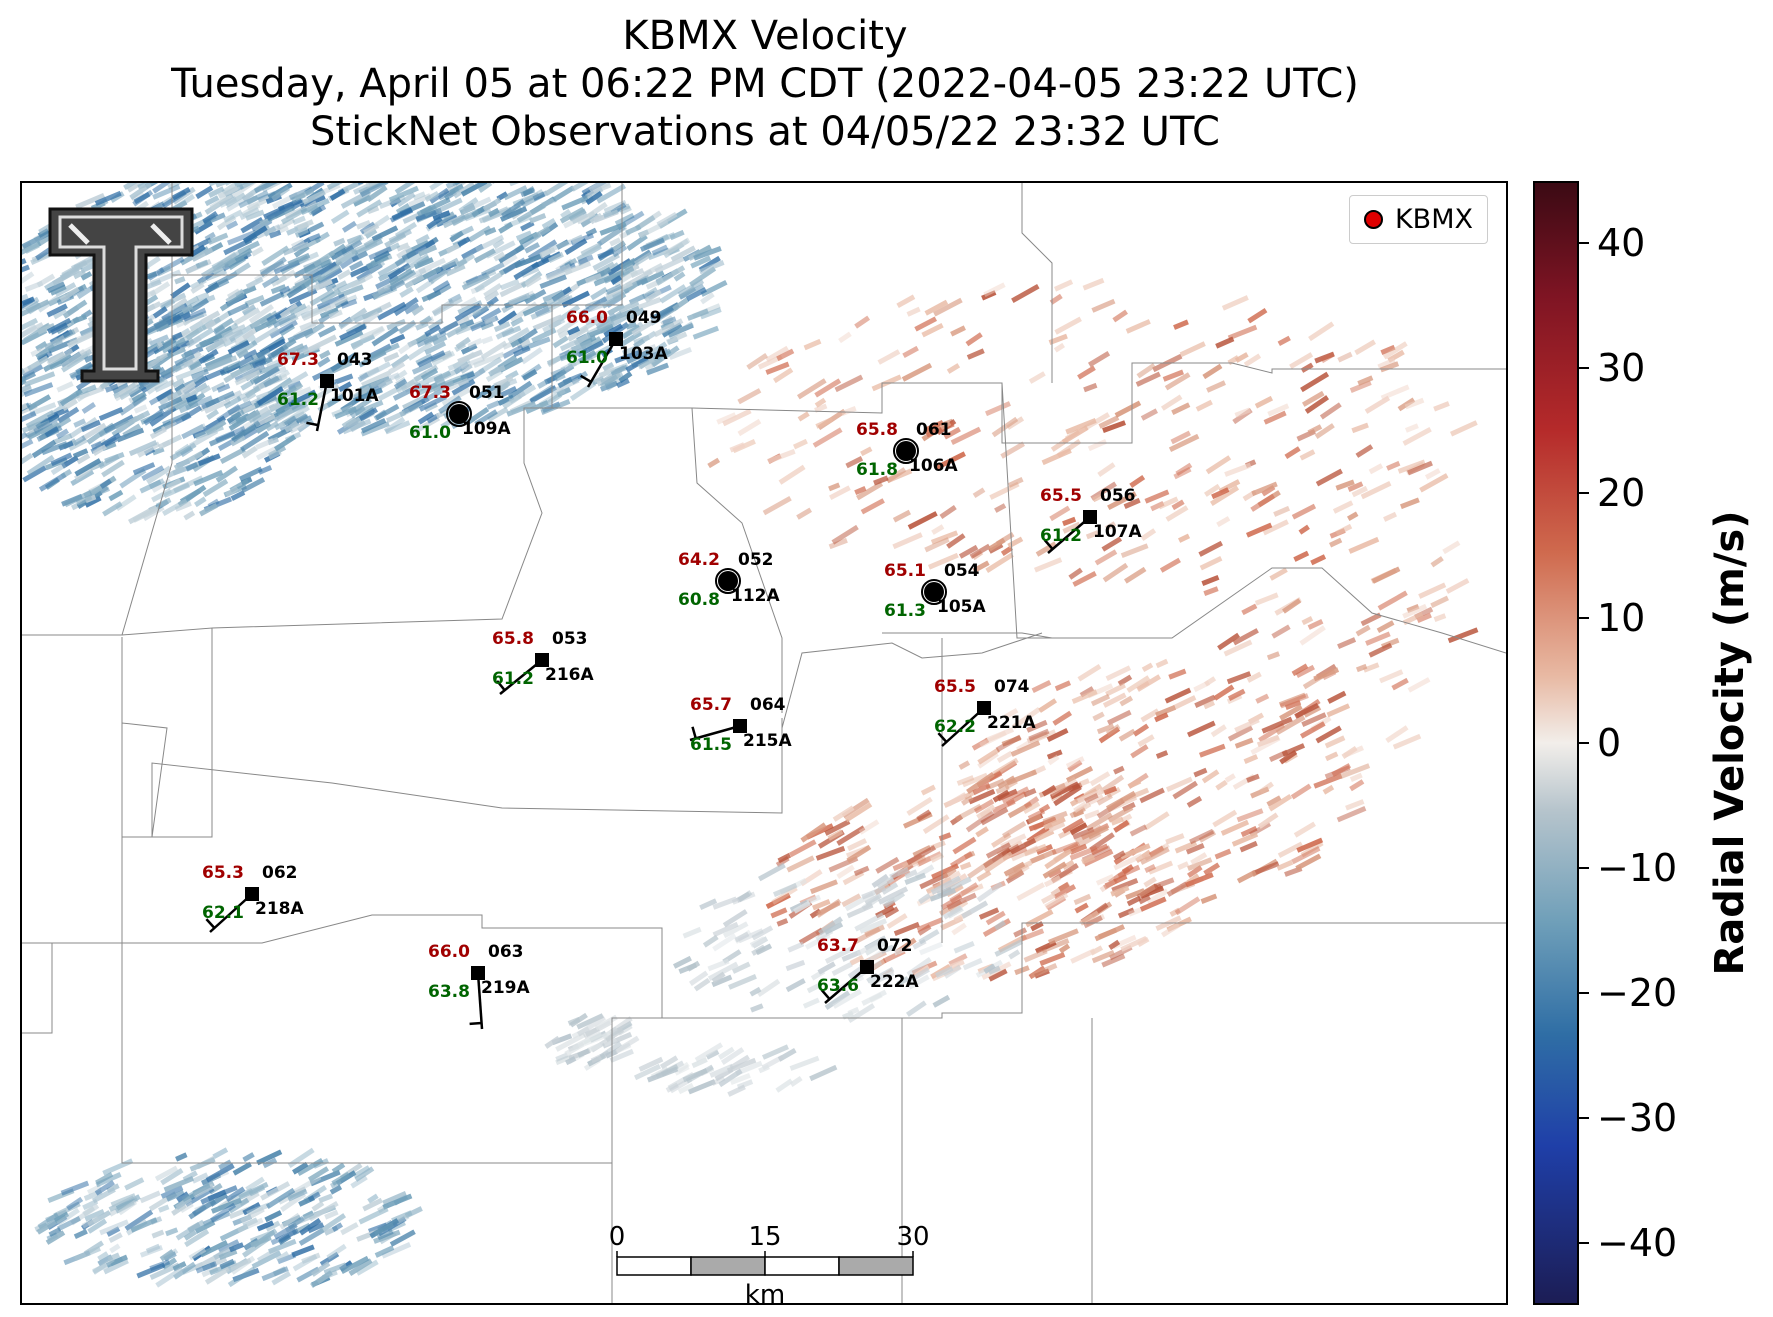 The width and height of the screenshot is (1773, 1317). Describe the element at coordinates (430, 433) in the screenshot. I see `station-dewpoint: 61.0` at that location.